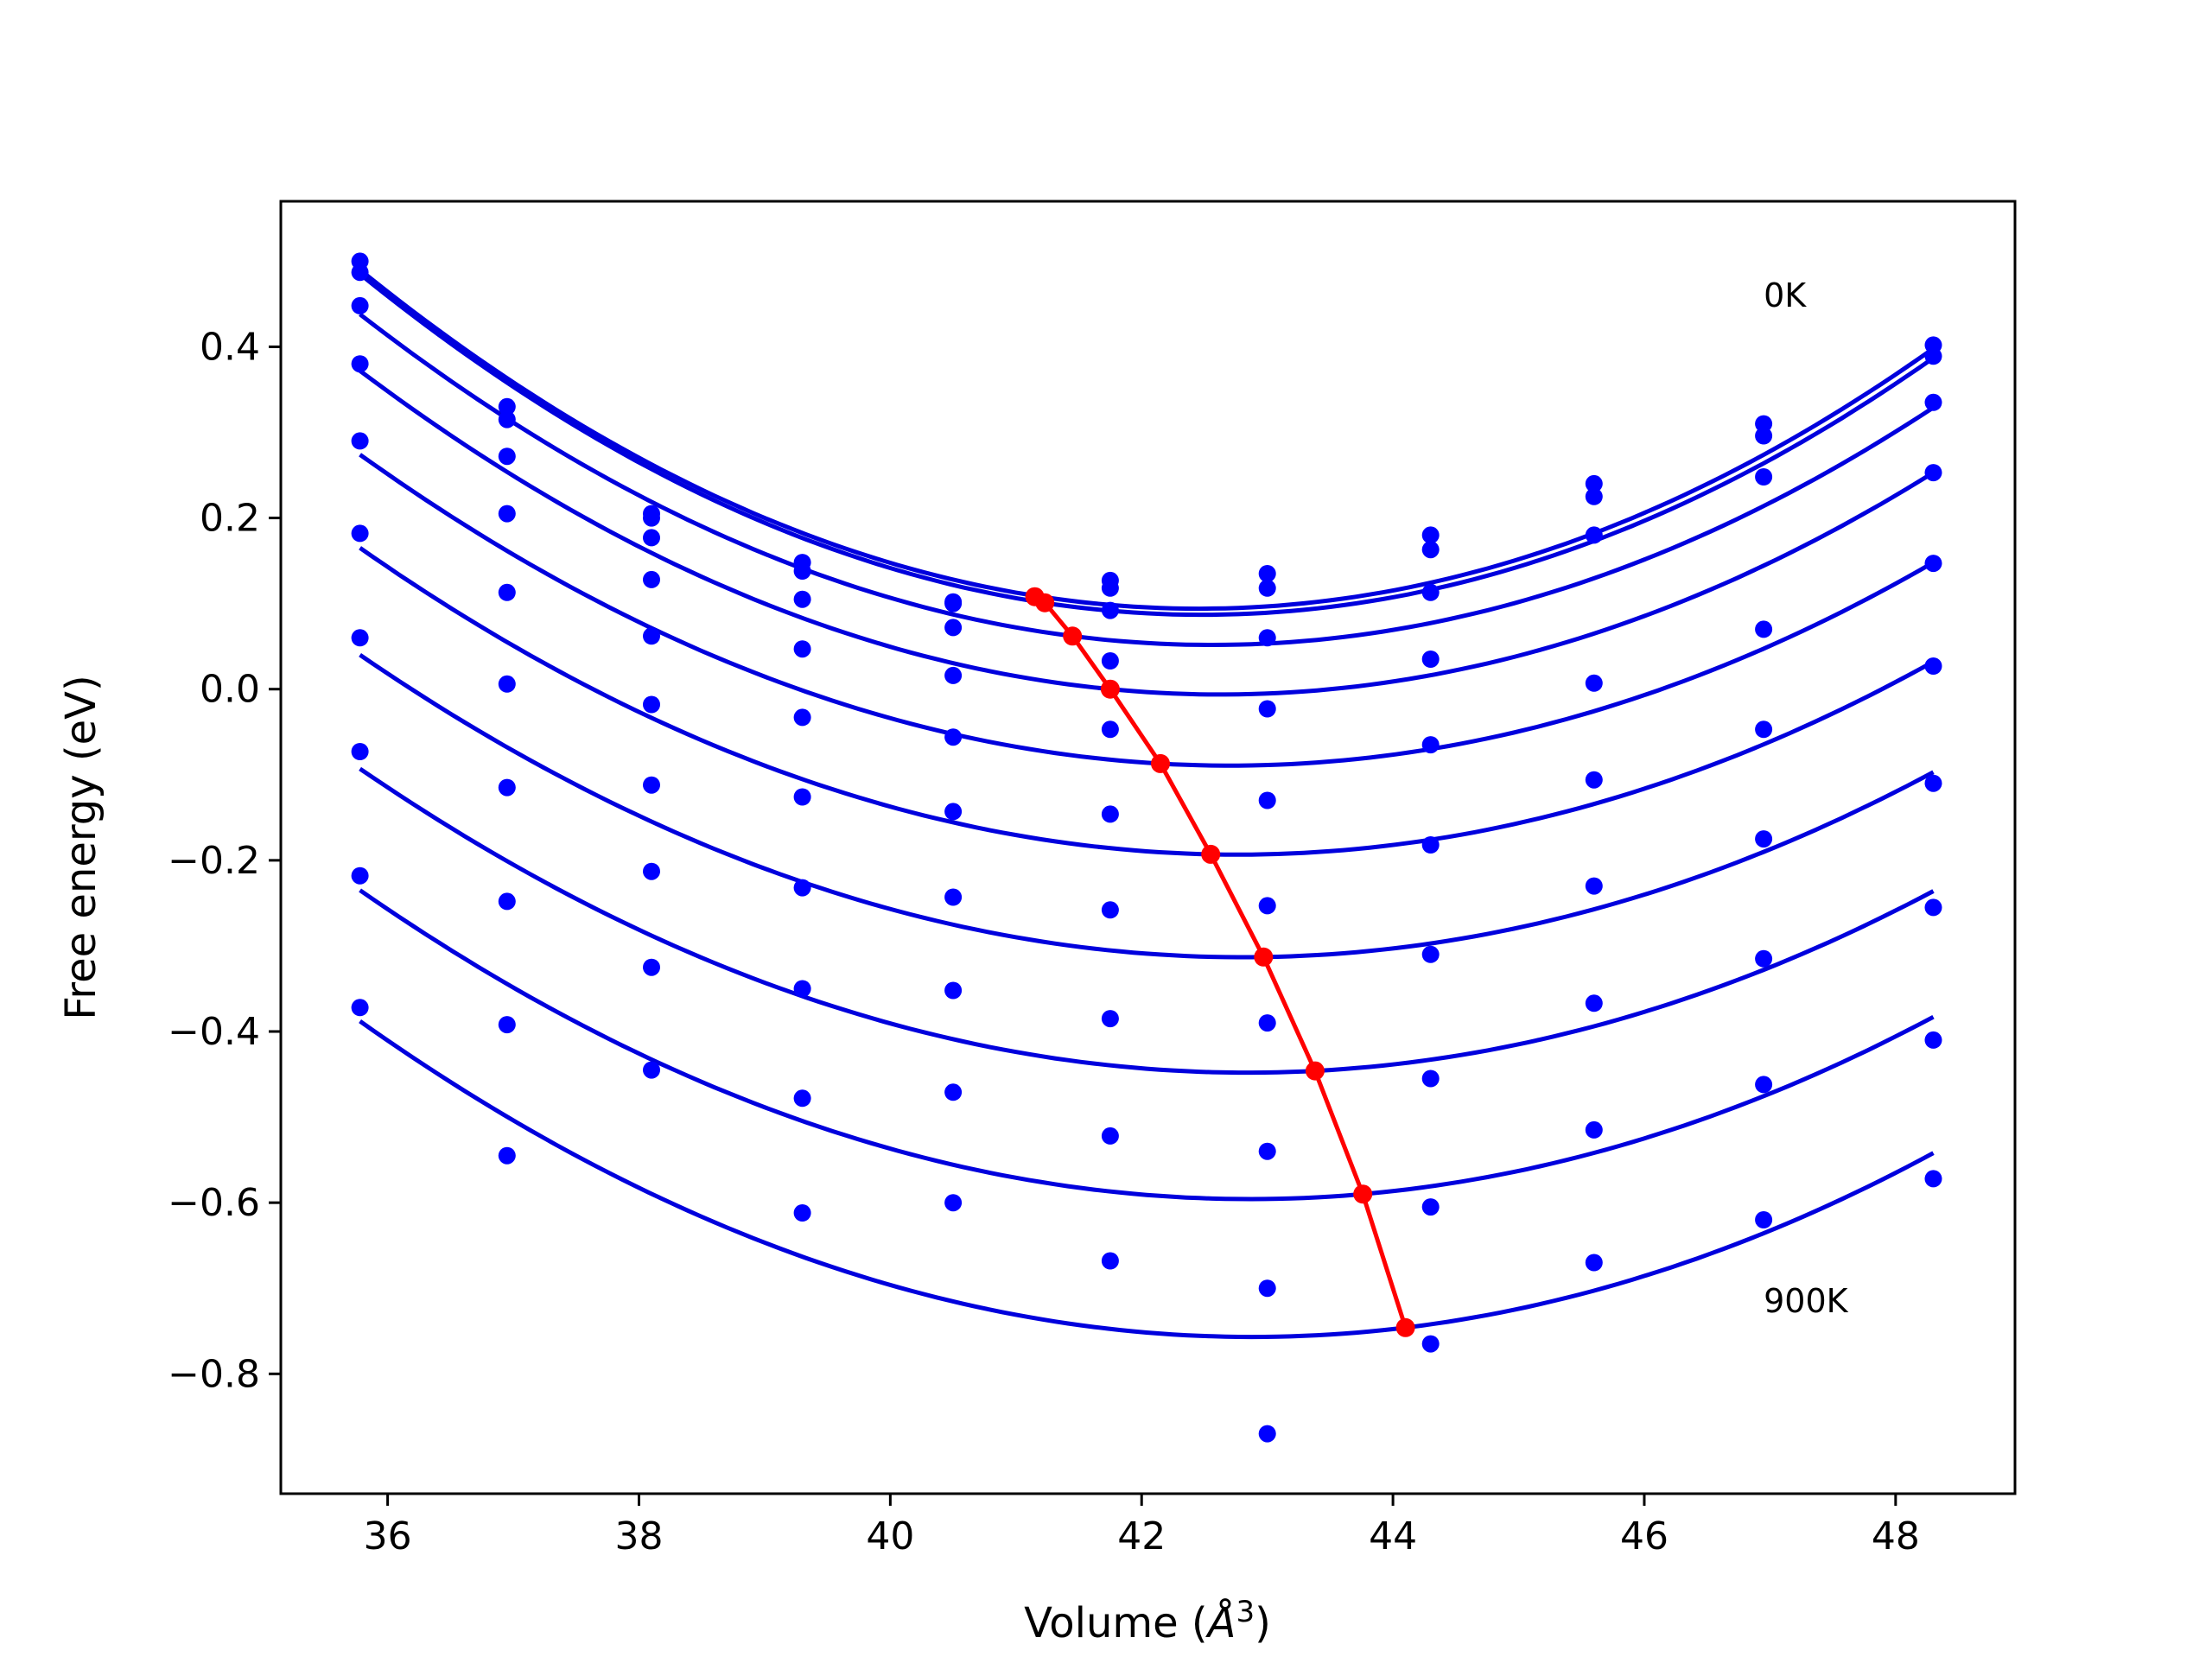 The height and width of the screenshot is (1663, 2212). What do you see at coordinates (1806, 1301) in the screenshot?
I see `annotation-label: 900K` at bounding box center [1806, 1301].